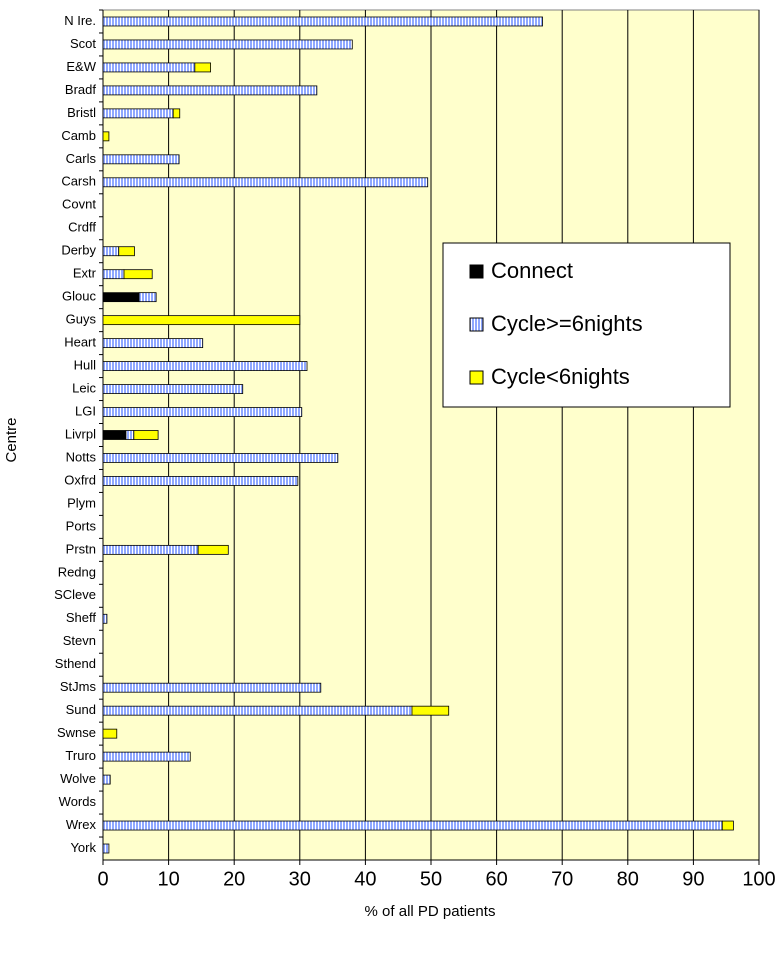 Image resolution: width=784 pixels, height=969 pixels. Describe the element at coordinates (496, 879) in the screenshot. I see `x-tick-label: 60` at that location.